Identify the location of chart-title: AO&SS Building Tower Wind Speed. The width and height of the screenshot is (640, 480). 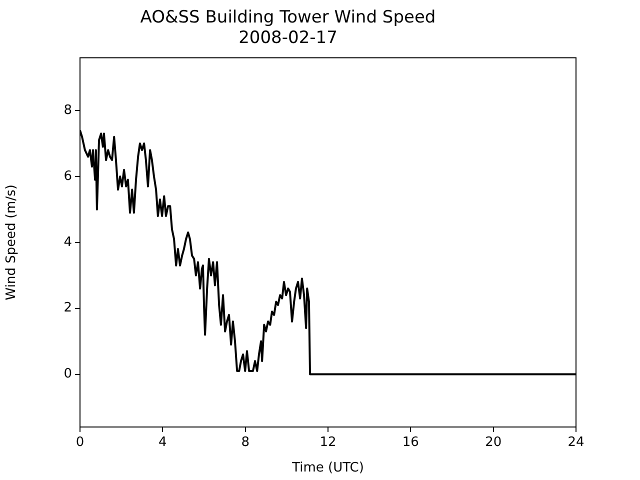
(288, 18).